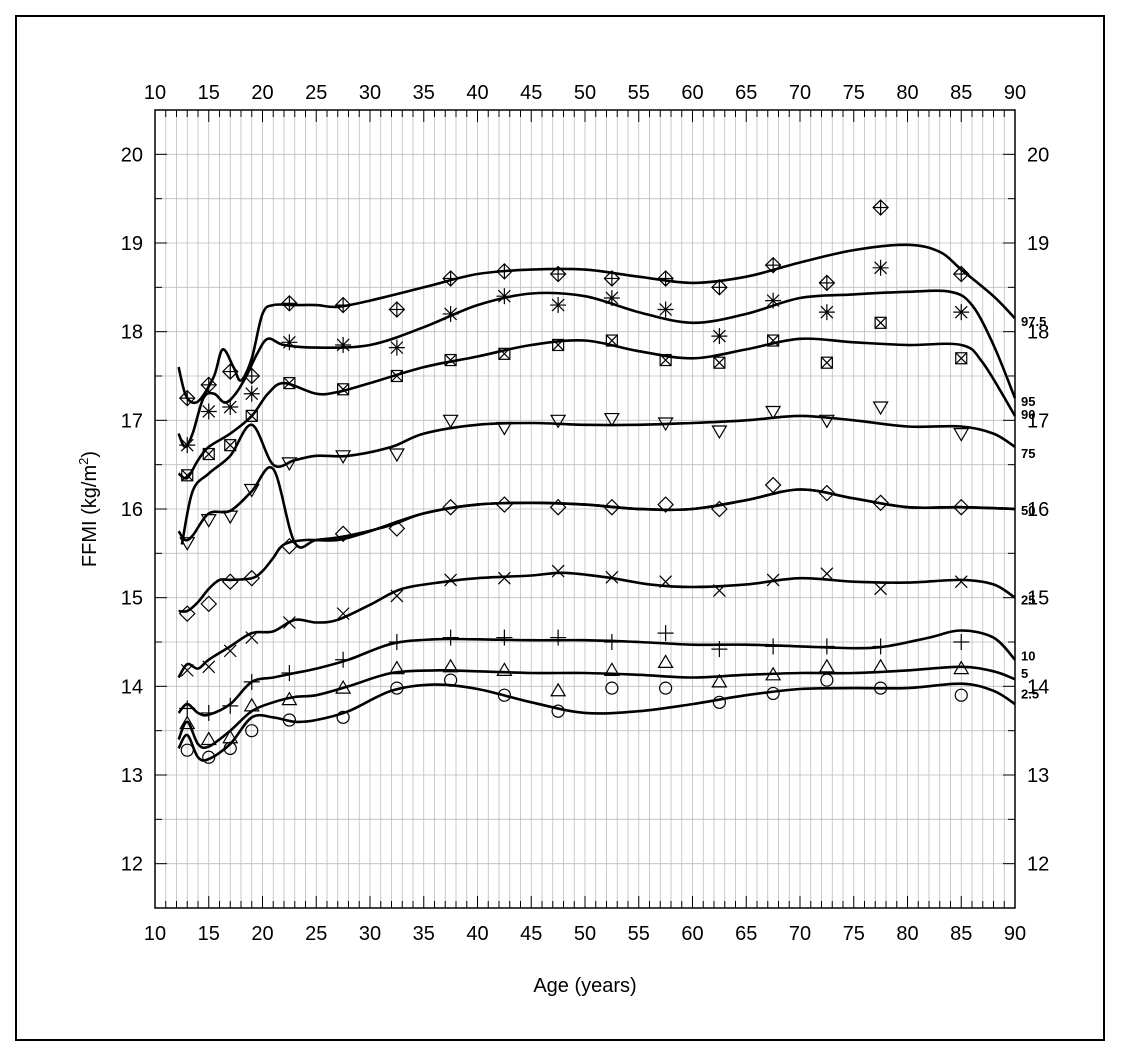  Describe the element at coordinates (1038, 776) in the screenshot. I see `y-tick-label-right: 13` at that location.